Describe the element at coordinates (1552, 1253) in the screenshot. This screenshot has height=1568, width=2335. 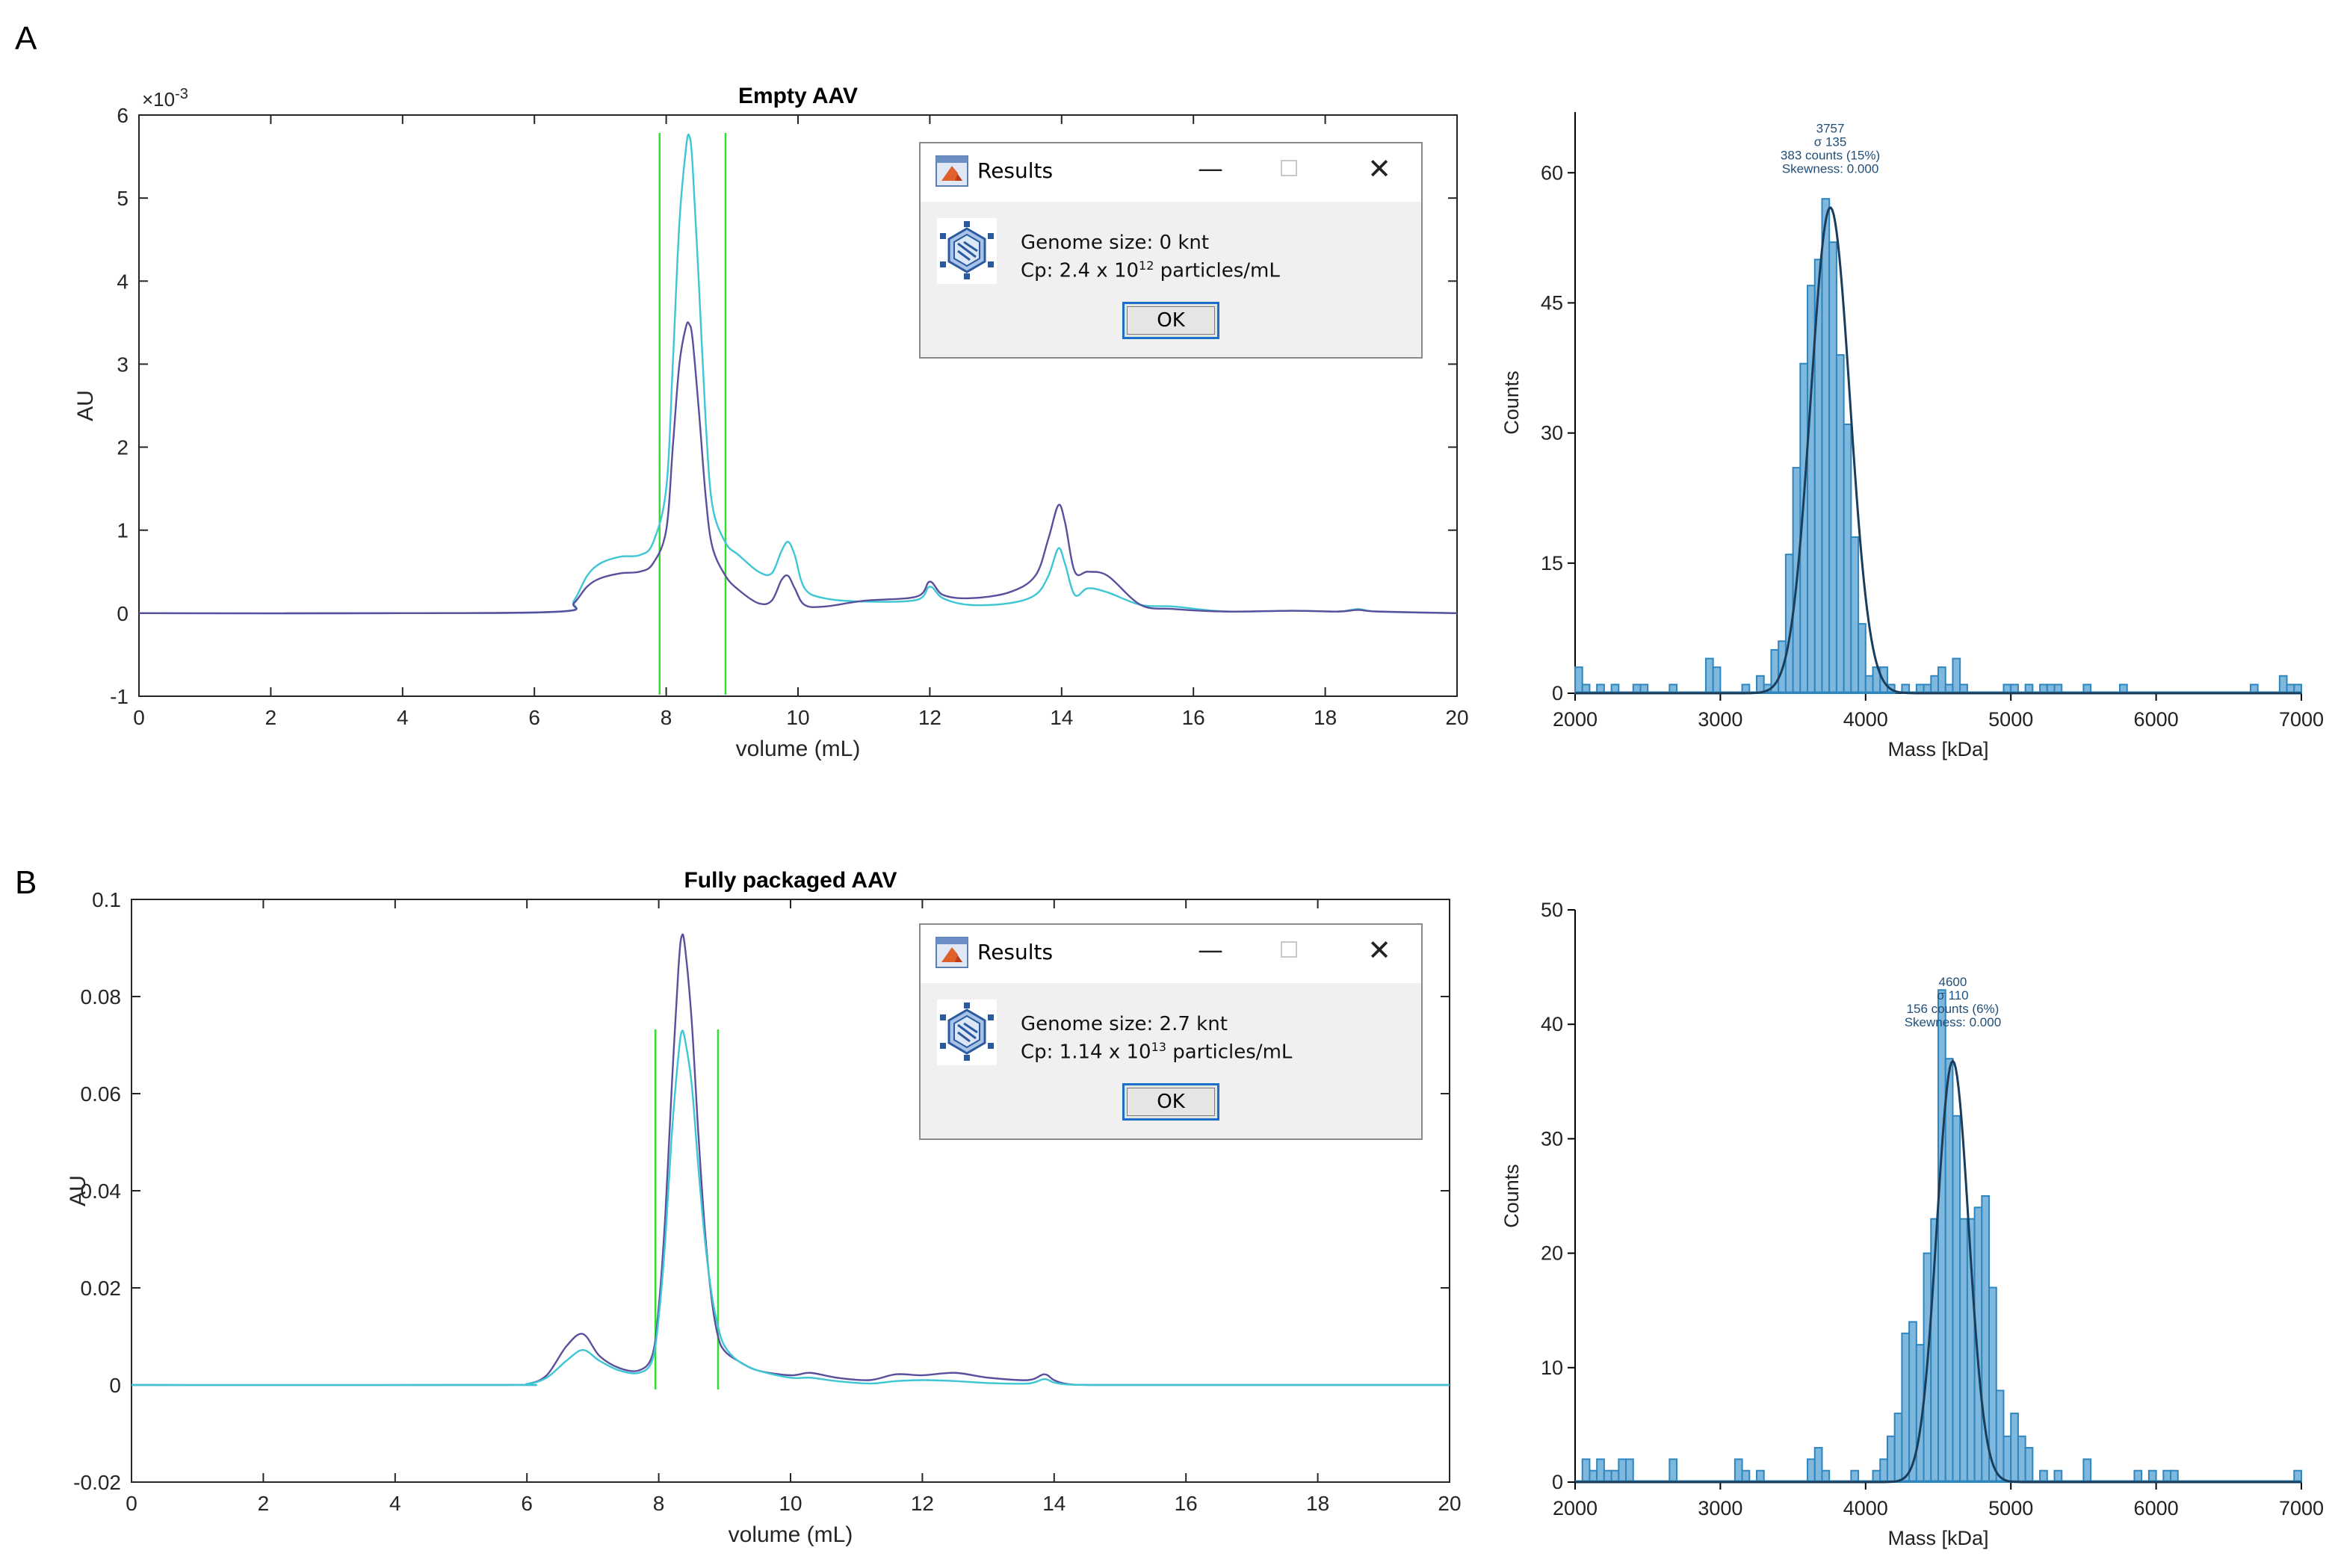
I see `y-tick-label: 20` at that location.